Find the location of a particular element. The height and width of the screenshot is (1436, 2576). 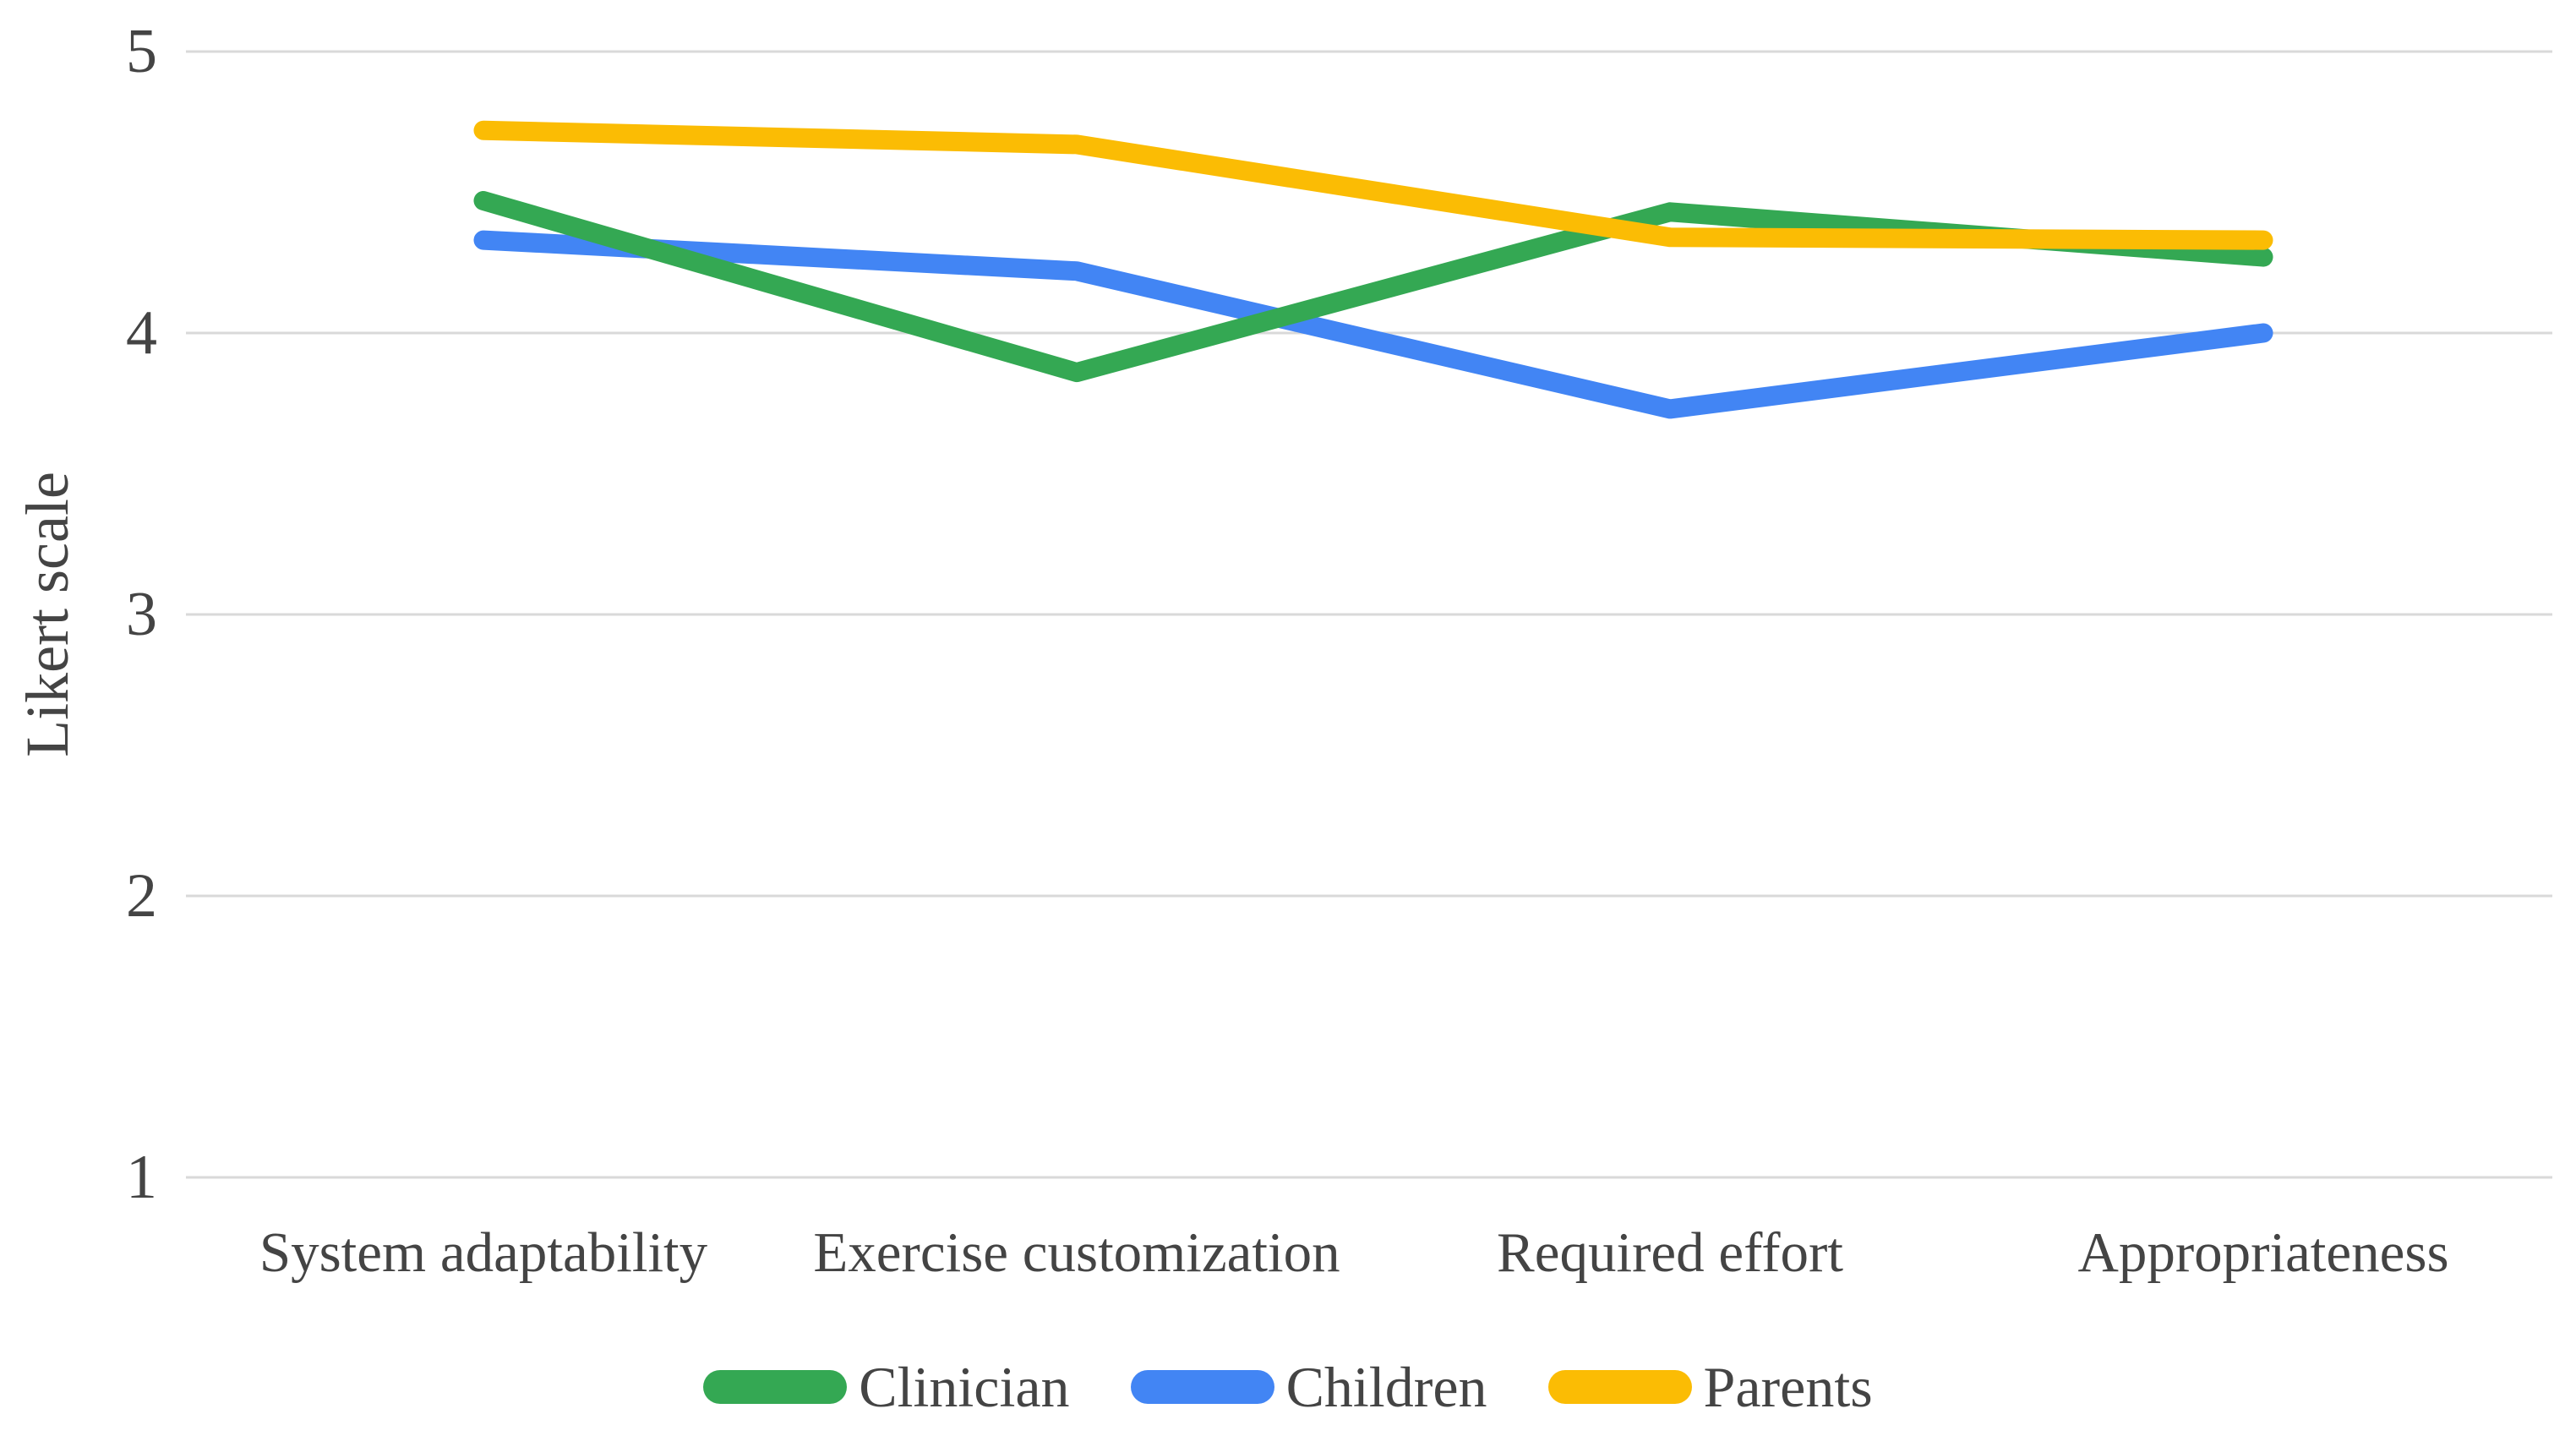

legend-swatch-clinician is located at coordinates (775, 1387).